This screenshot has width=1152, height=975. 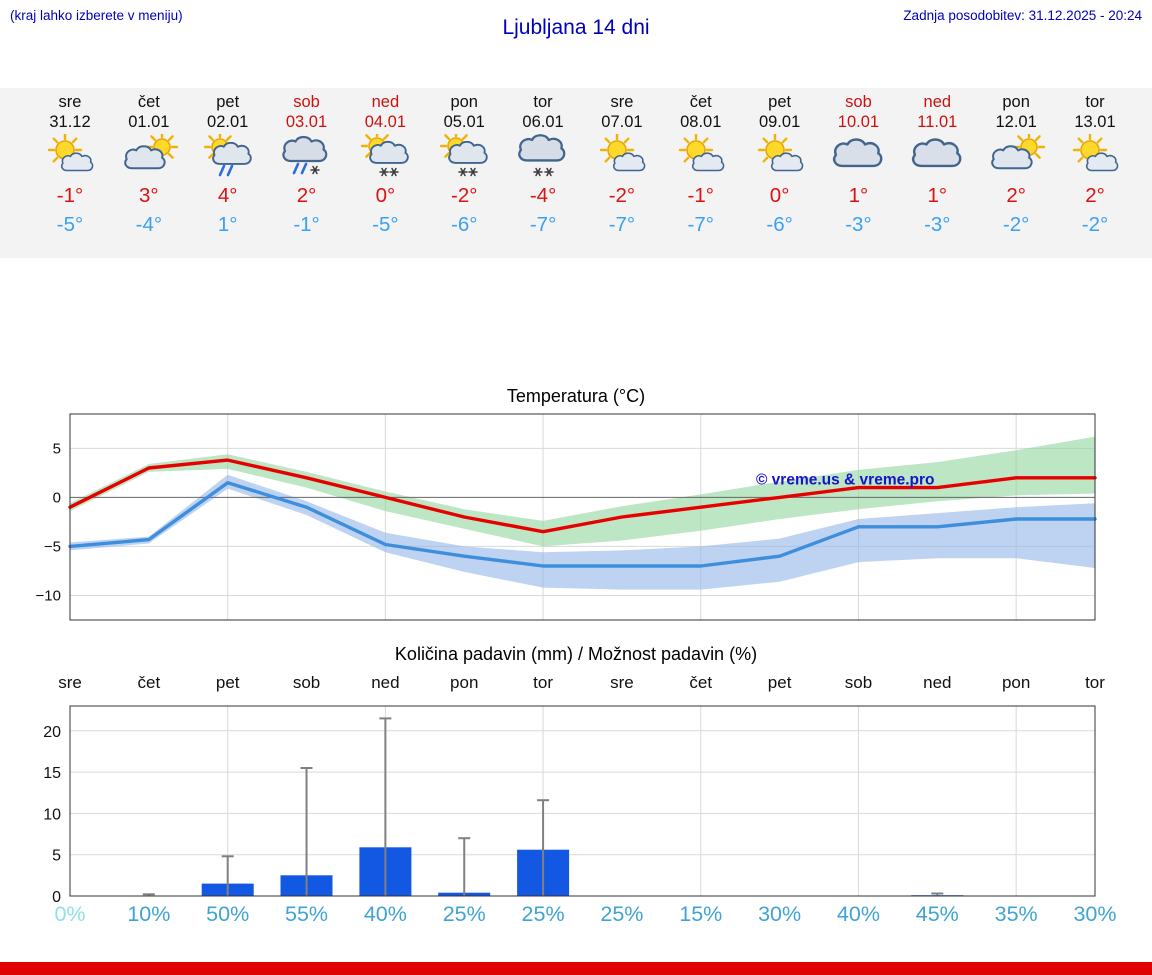 I want to click on day-date: 08.01, so click(x=701, y=122).